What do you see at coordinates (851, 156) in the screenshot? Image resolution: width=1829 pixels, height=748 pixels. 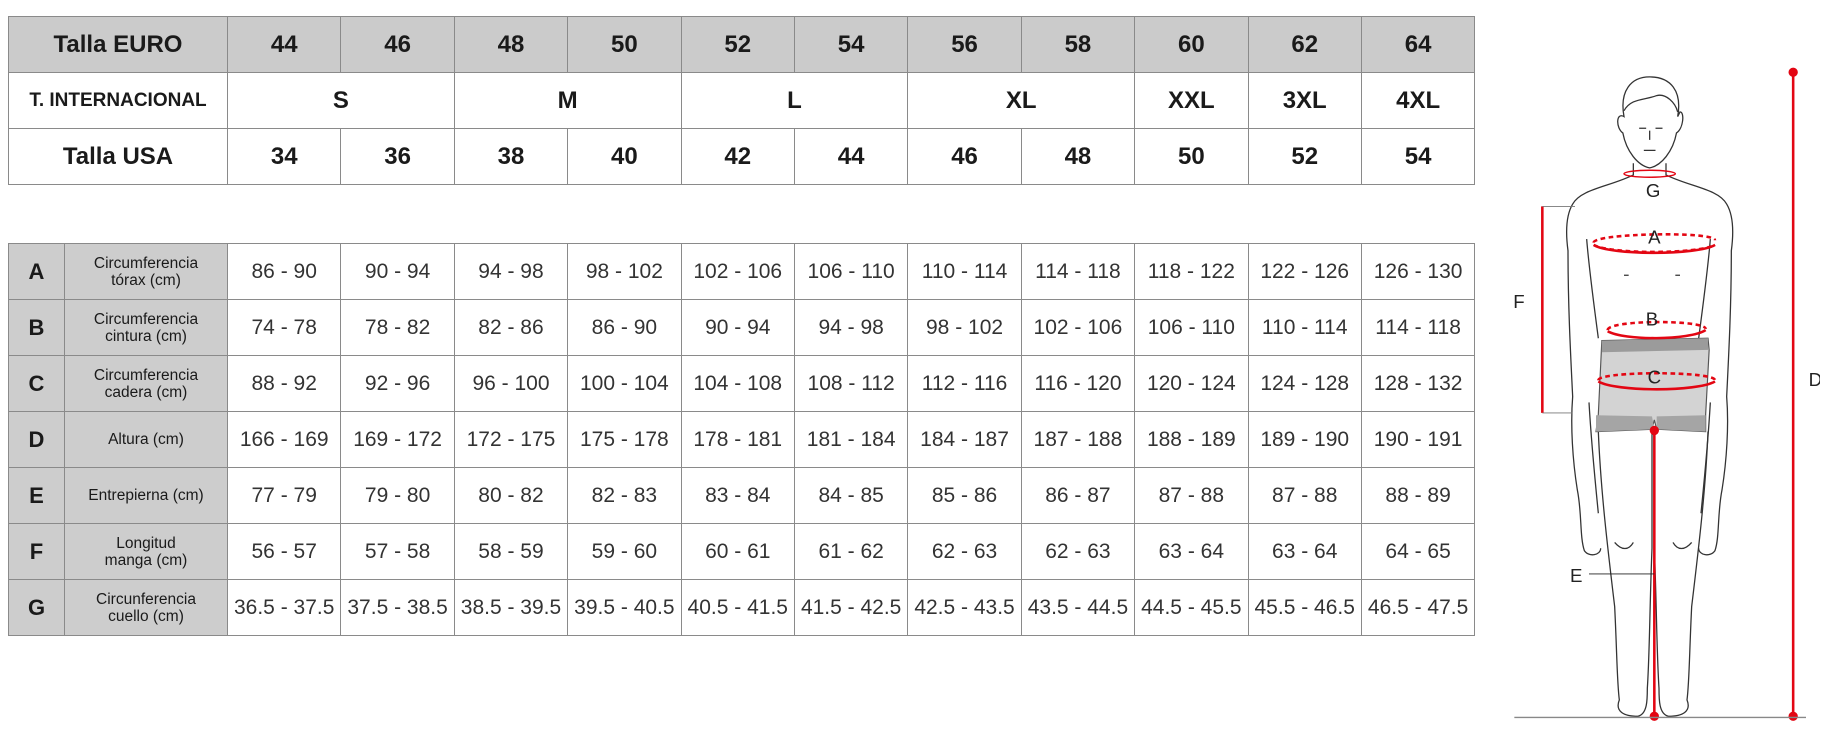 I see `usa-size-cell: 44` at bounding box center [851, 156].